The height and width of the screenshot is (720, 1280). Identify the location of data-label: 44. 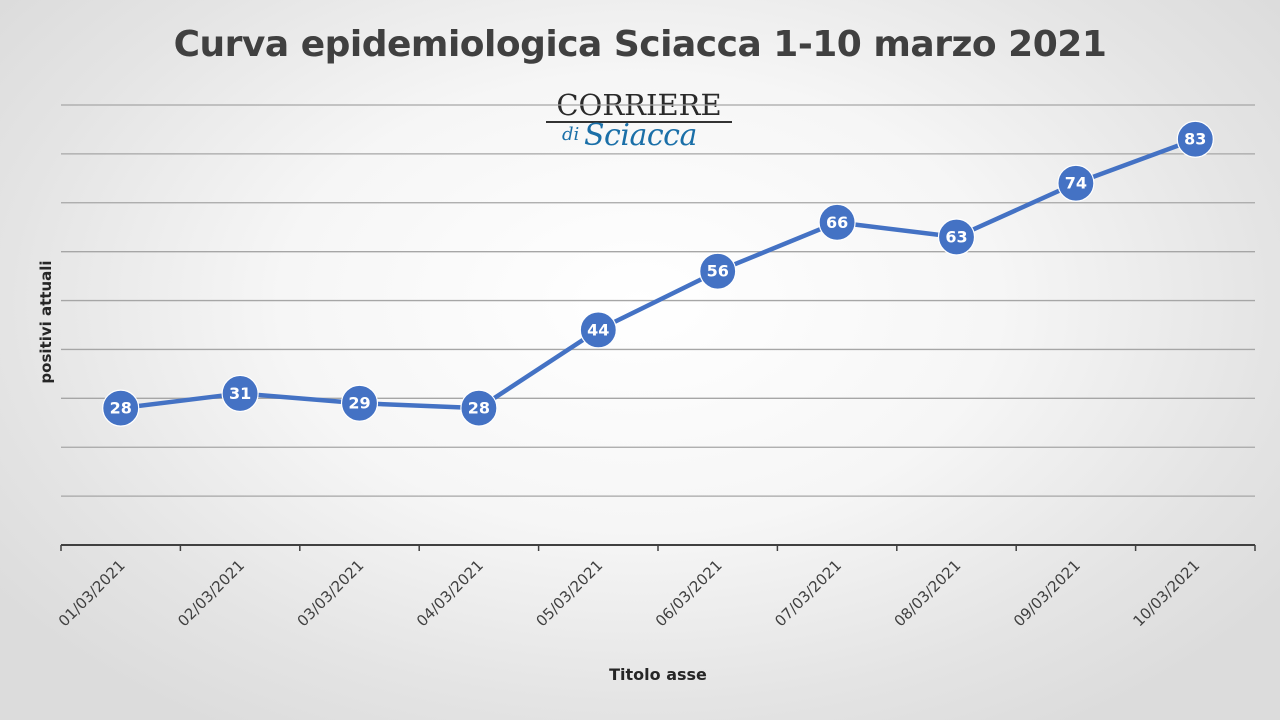
(598, 329).